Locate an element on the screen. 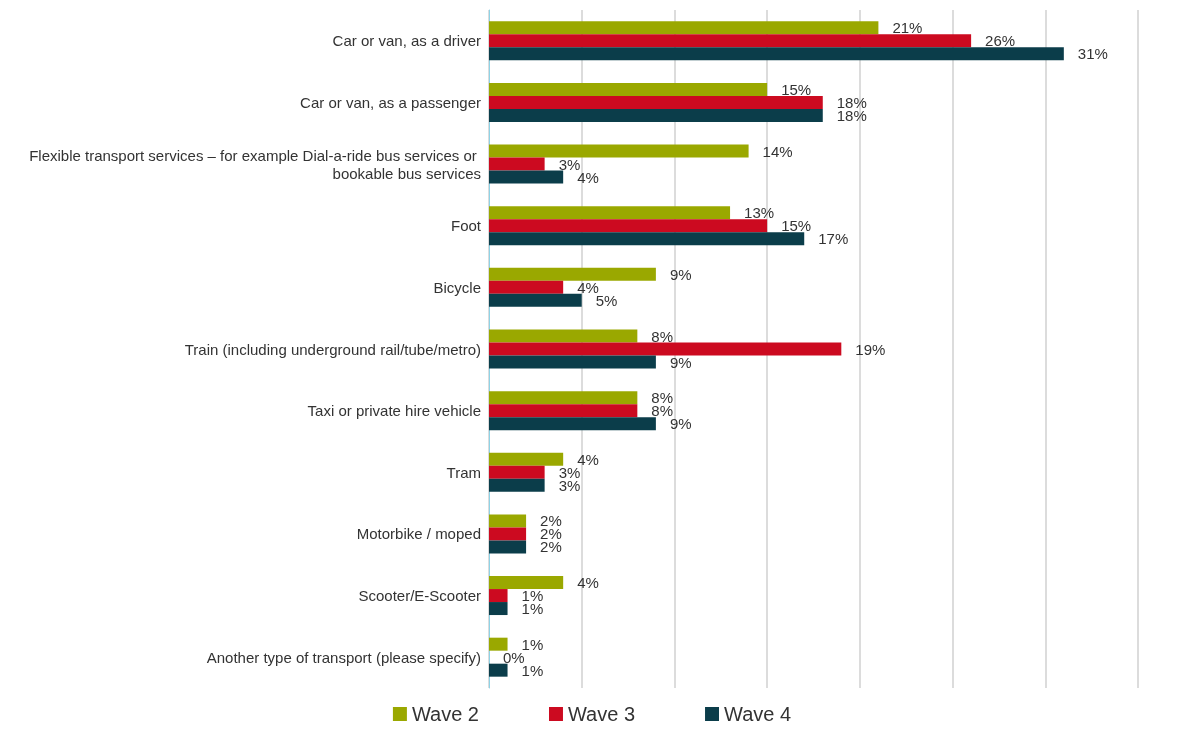 This screenshot has width=1184, height=733. y-tick-label: Flexible transport services – for example Dial-a-ride bus services or bookable bus services is located at coordinates (255, 164).